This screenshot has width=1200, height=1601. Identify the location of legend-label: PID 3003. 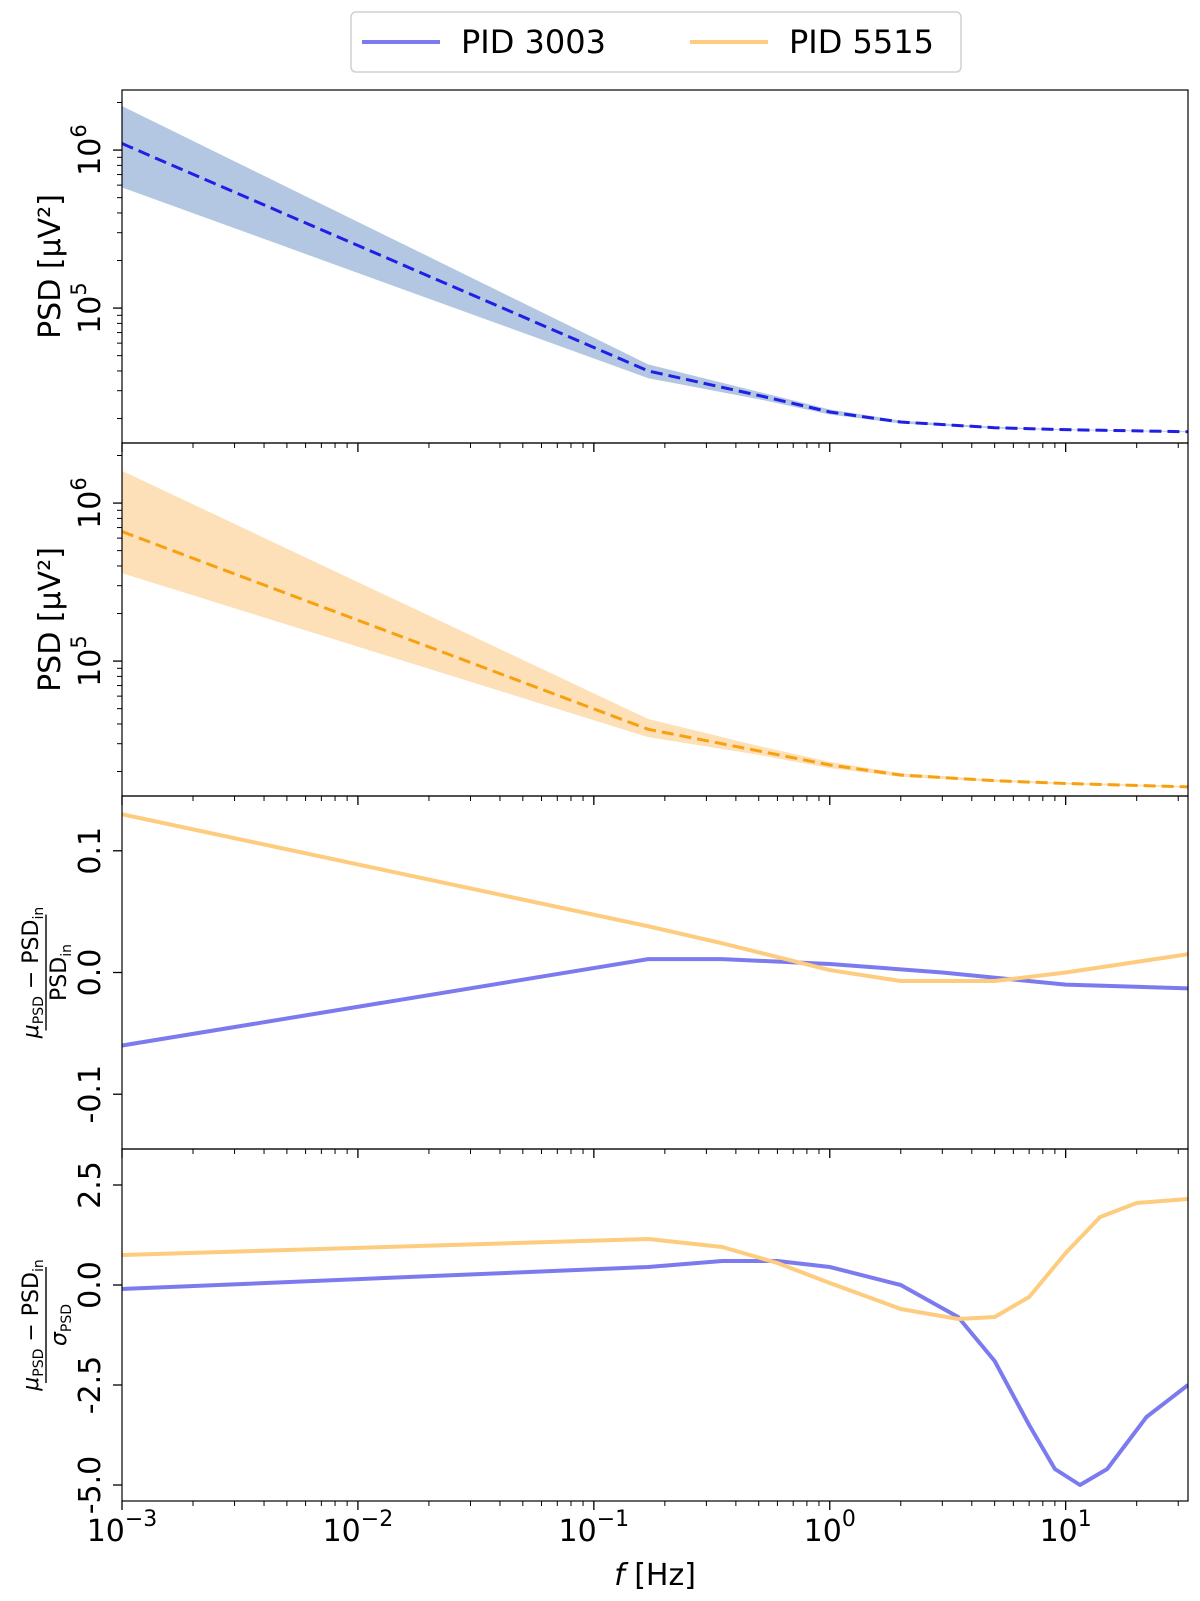
(533, 42).